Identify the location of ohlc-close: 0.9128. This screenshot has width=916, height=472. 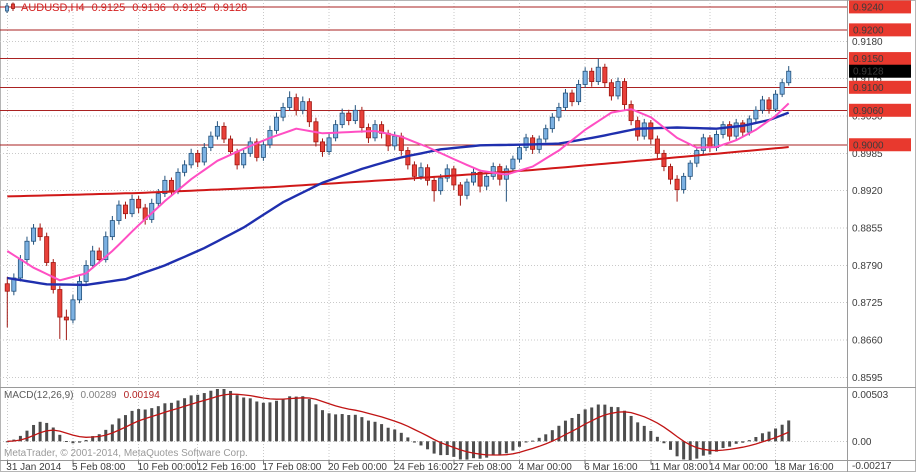
(230, 8).